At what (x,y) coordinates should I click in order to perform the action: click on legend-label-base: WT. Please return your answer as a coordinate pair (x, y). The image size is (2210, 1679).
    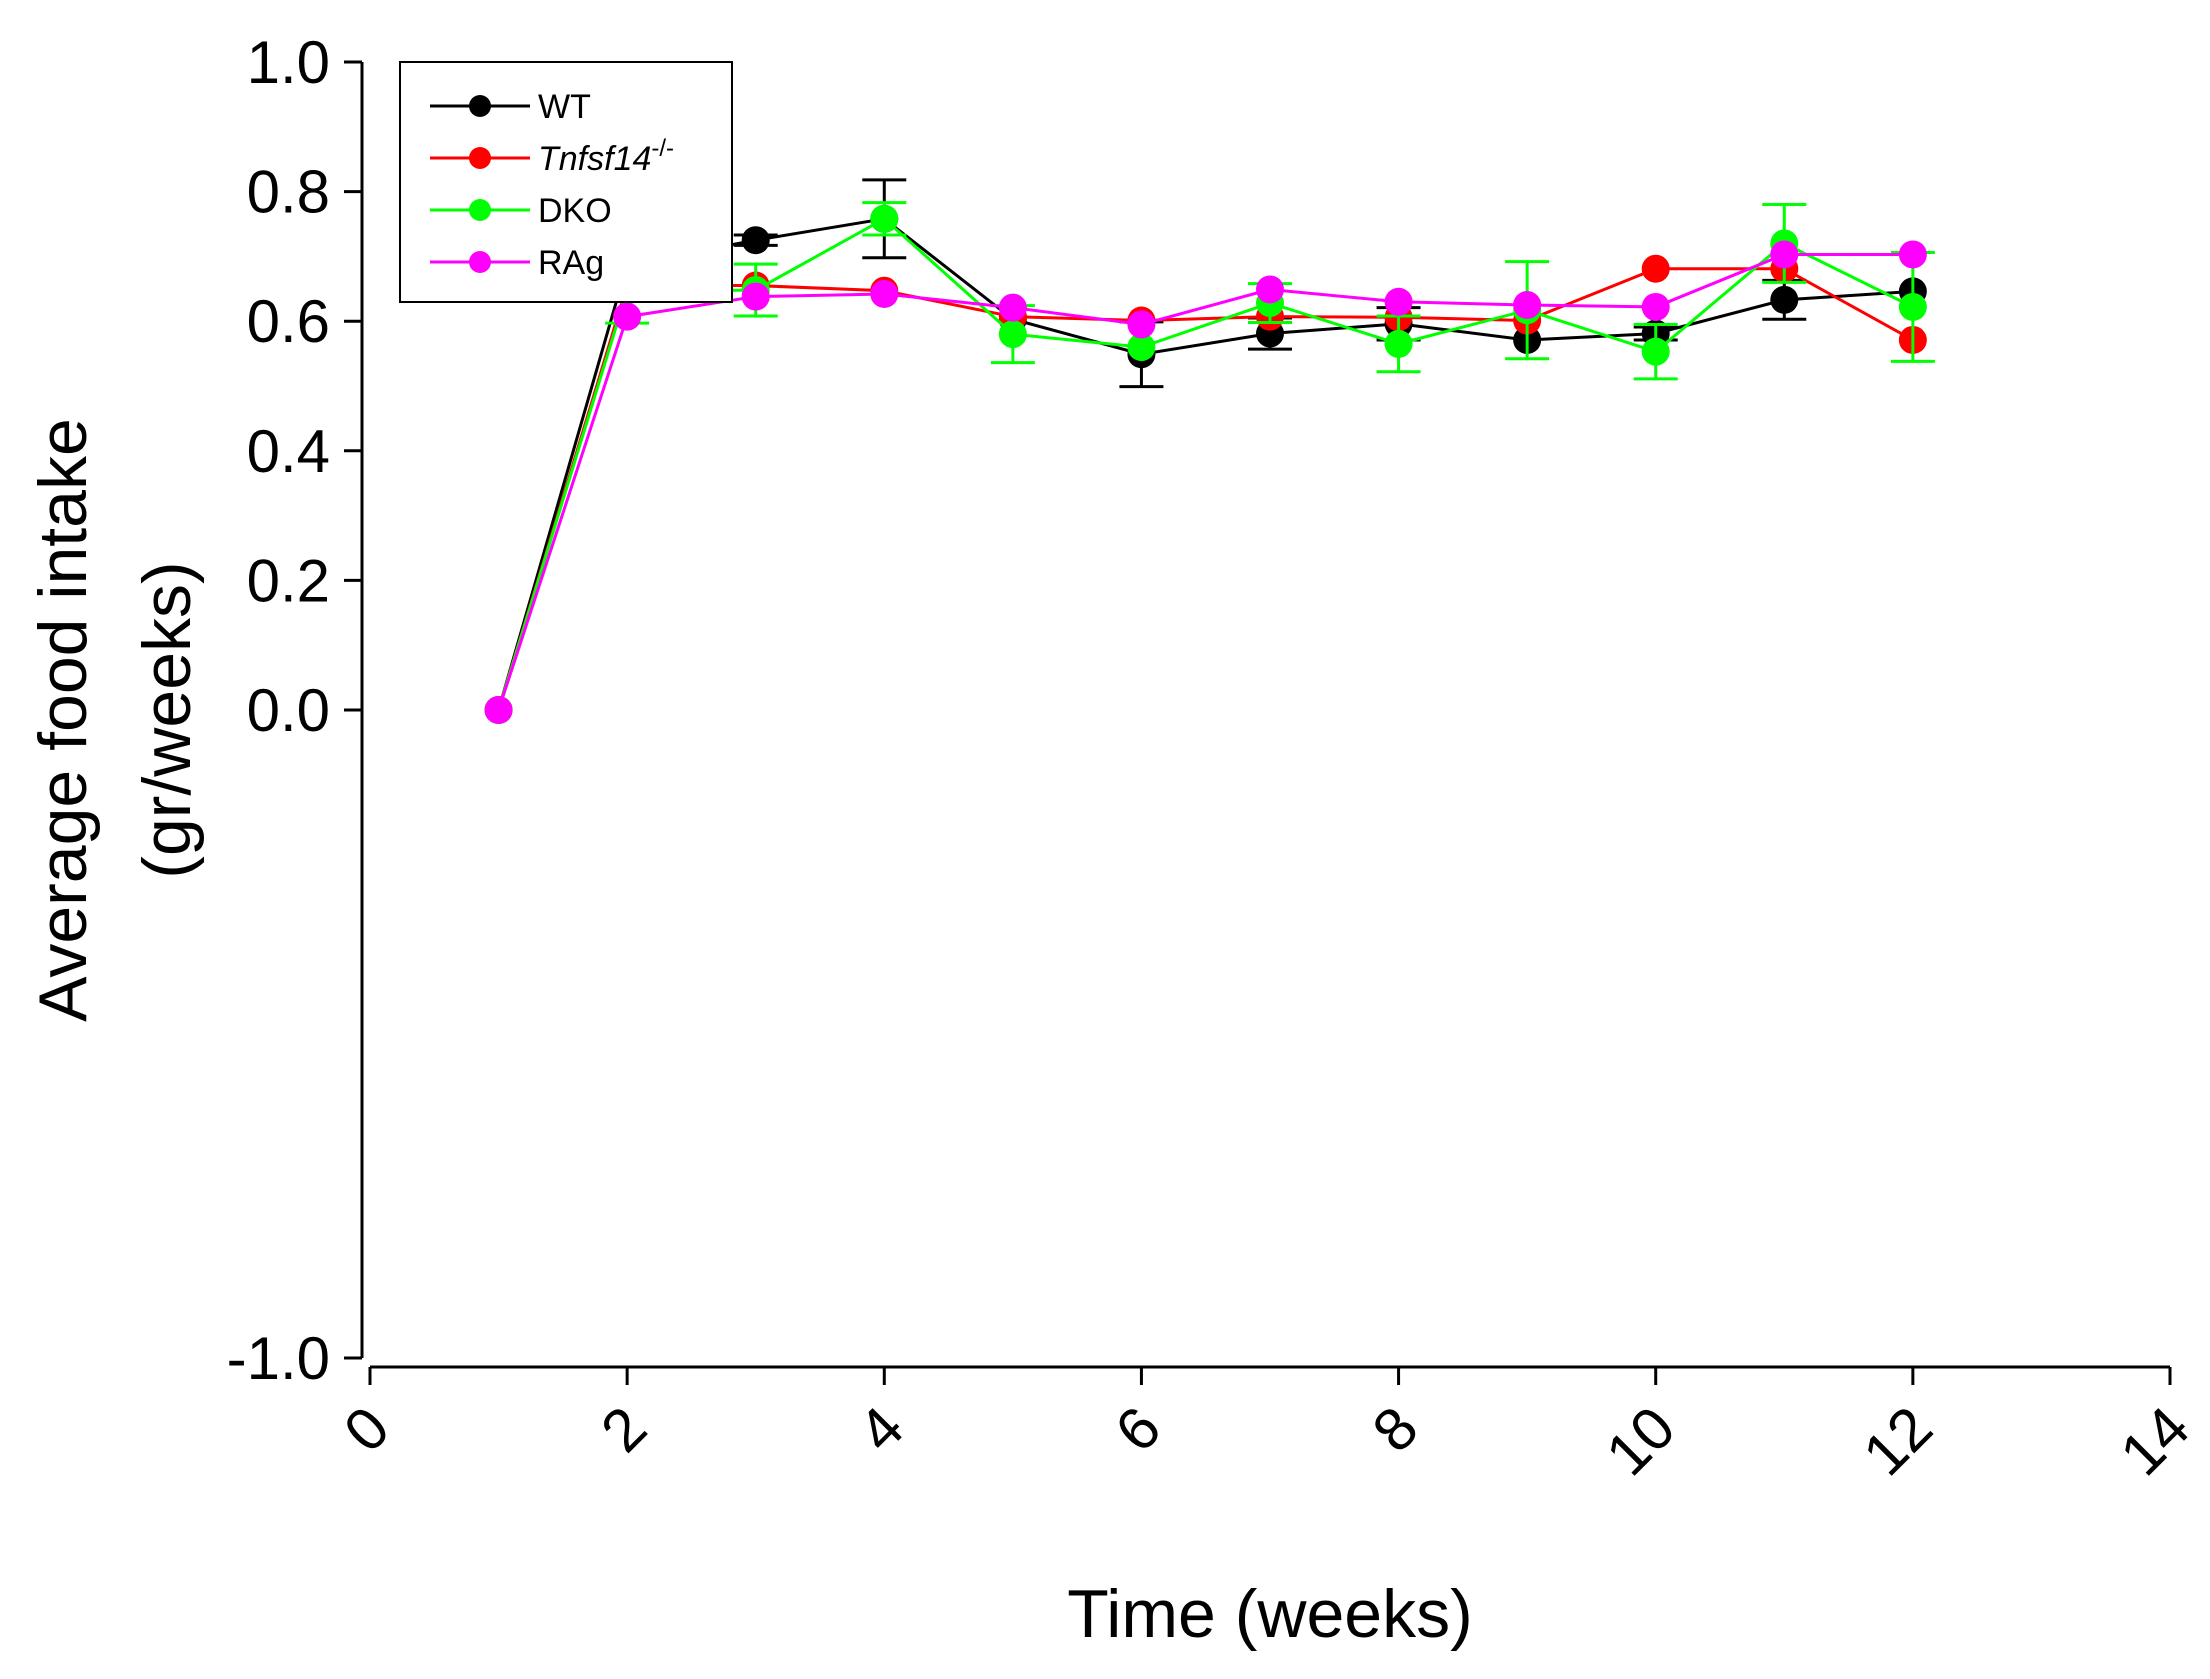
    Looking at the image, I should click on (564, 107).